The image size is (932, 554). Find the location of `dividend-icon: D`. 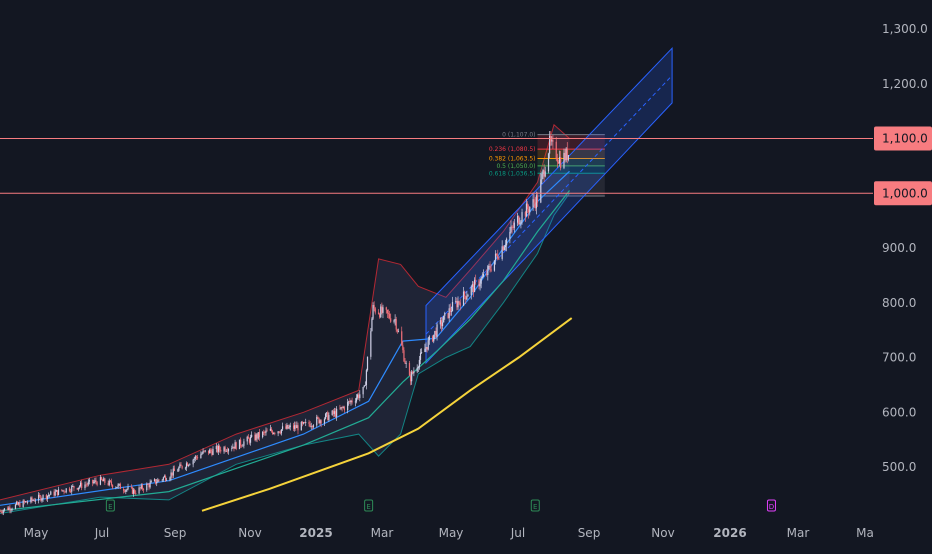

dividend-icon: D is located at coordinates (771, 505).